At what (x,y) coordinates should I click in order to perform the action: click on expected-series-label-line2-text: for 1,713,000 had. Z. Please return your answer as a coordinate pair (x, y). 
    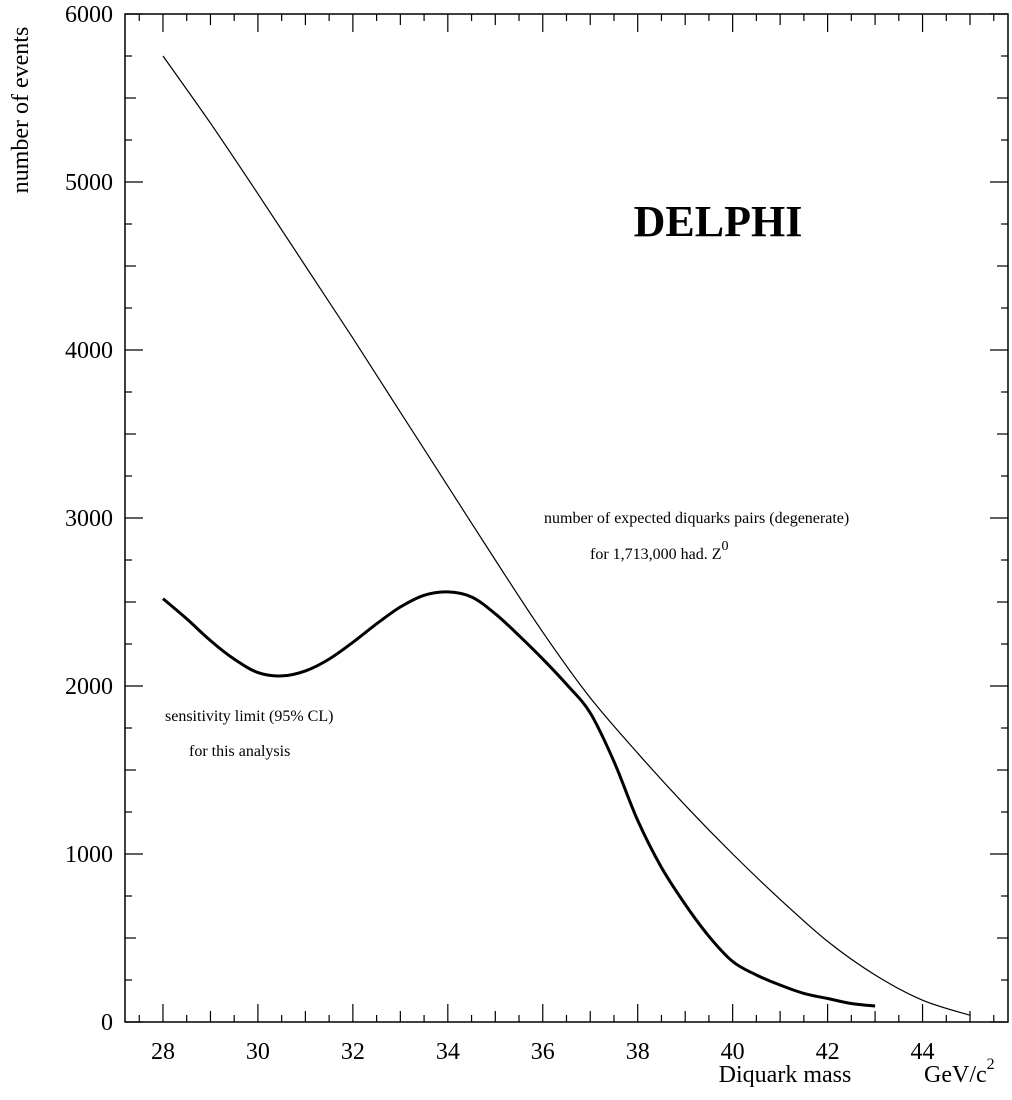
    Looking at the image, I should click on (656, 554).